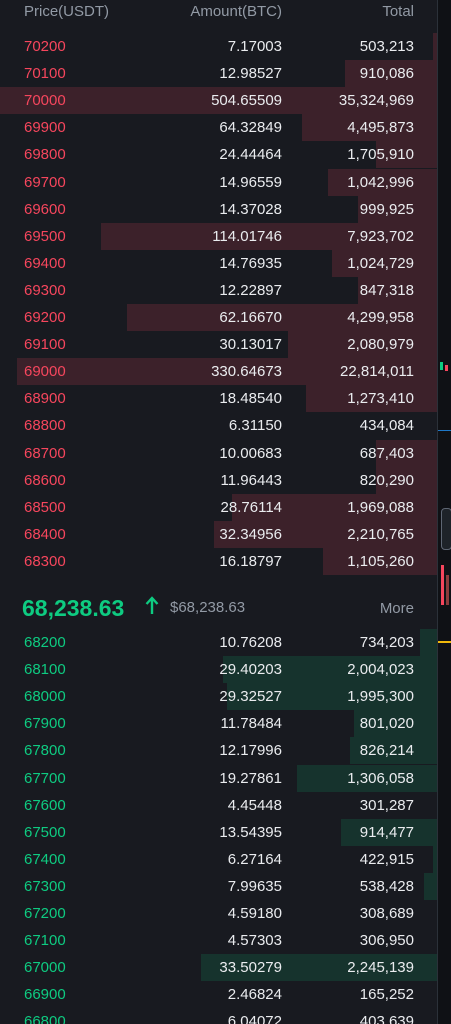 This screenshot has width=451, height=1024. Describe the element at coordinates (218, 74) in the screenshot. I see `ask-row: 70100 12.98527 910,086` at that location.